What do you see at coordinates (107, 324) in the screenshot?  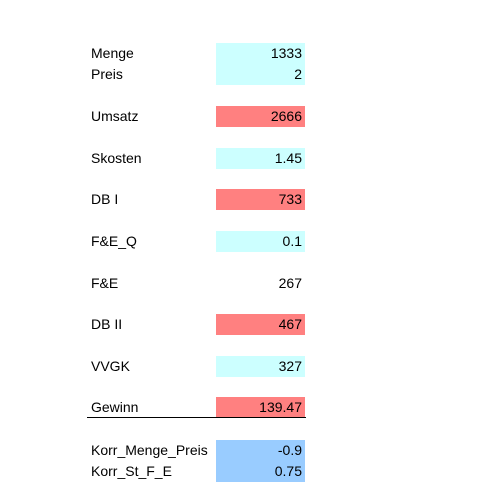 I see `label-db-ii: DB II` at bounding box center [107, 324].